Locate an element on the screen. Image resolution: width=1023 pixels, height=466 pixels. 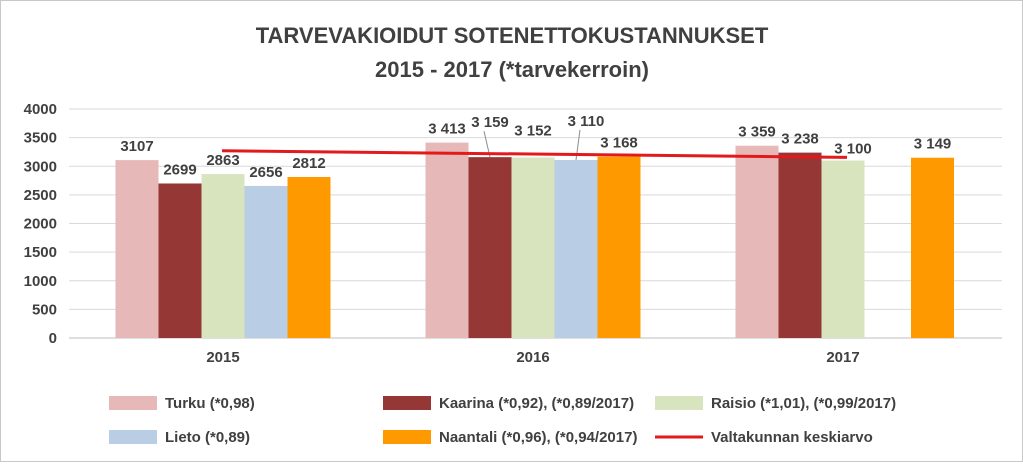
y-tick-label: 0 is located at coordinates (53, 338).